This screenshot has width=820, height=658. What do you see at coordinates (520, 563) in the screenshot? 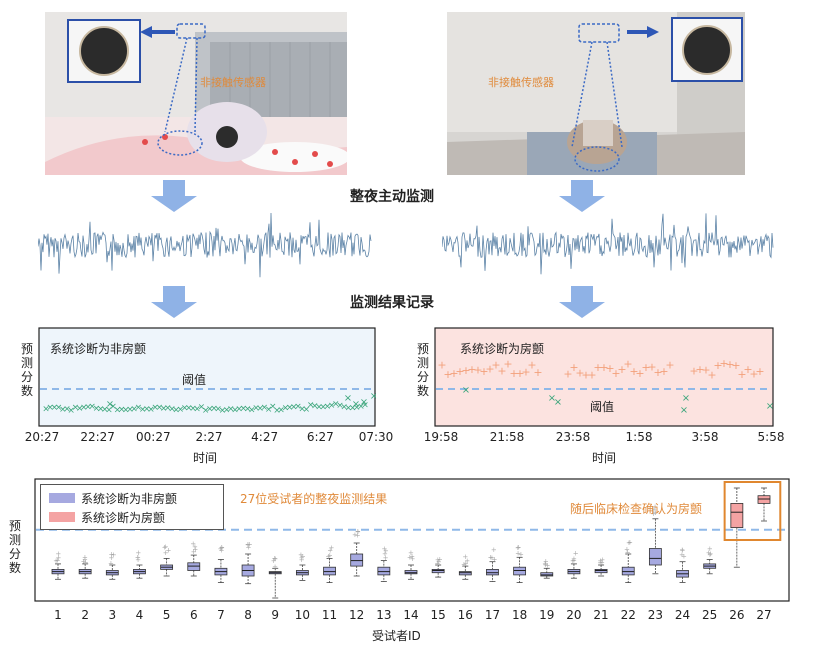
I see `box-18: ++++` at bounding box center [520, 563].